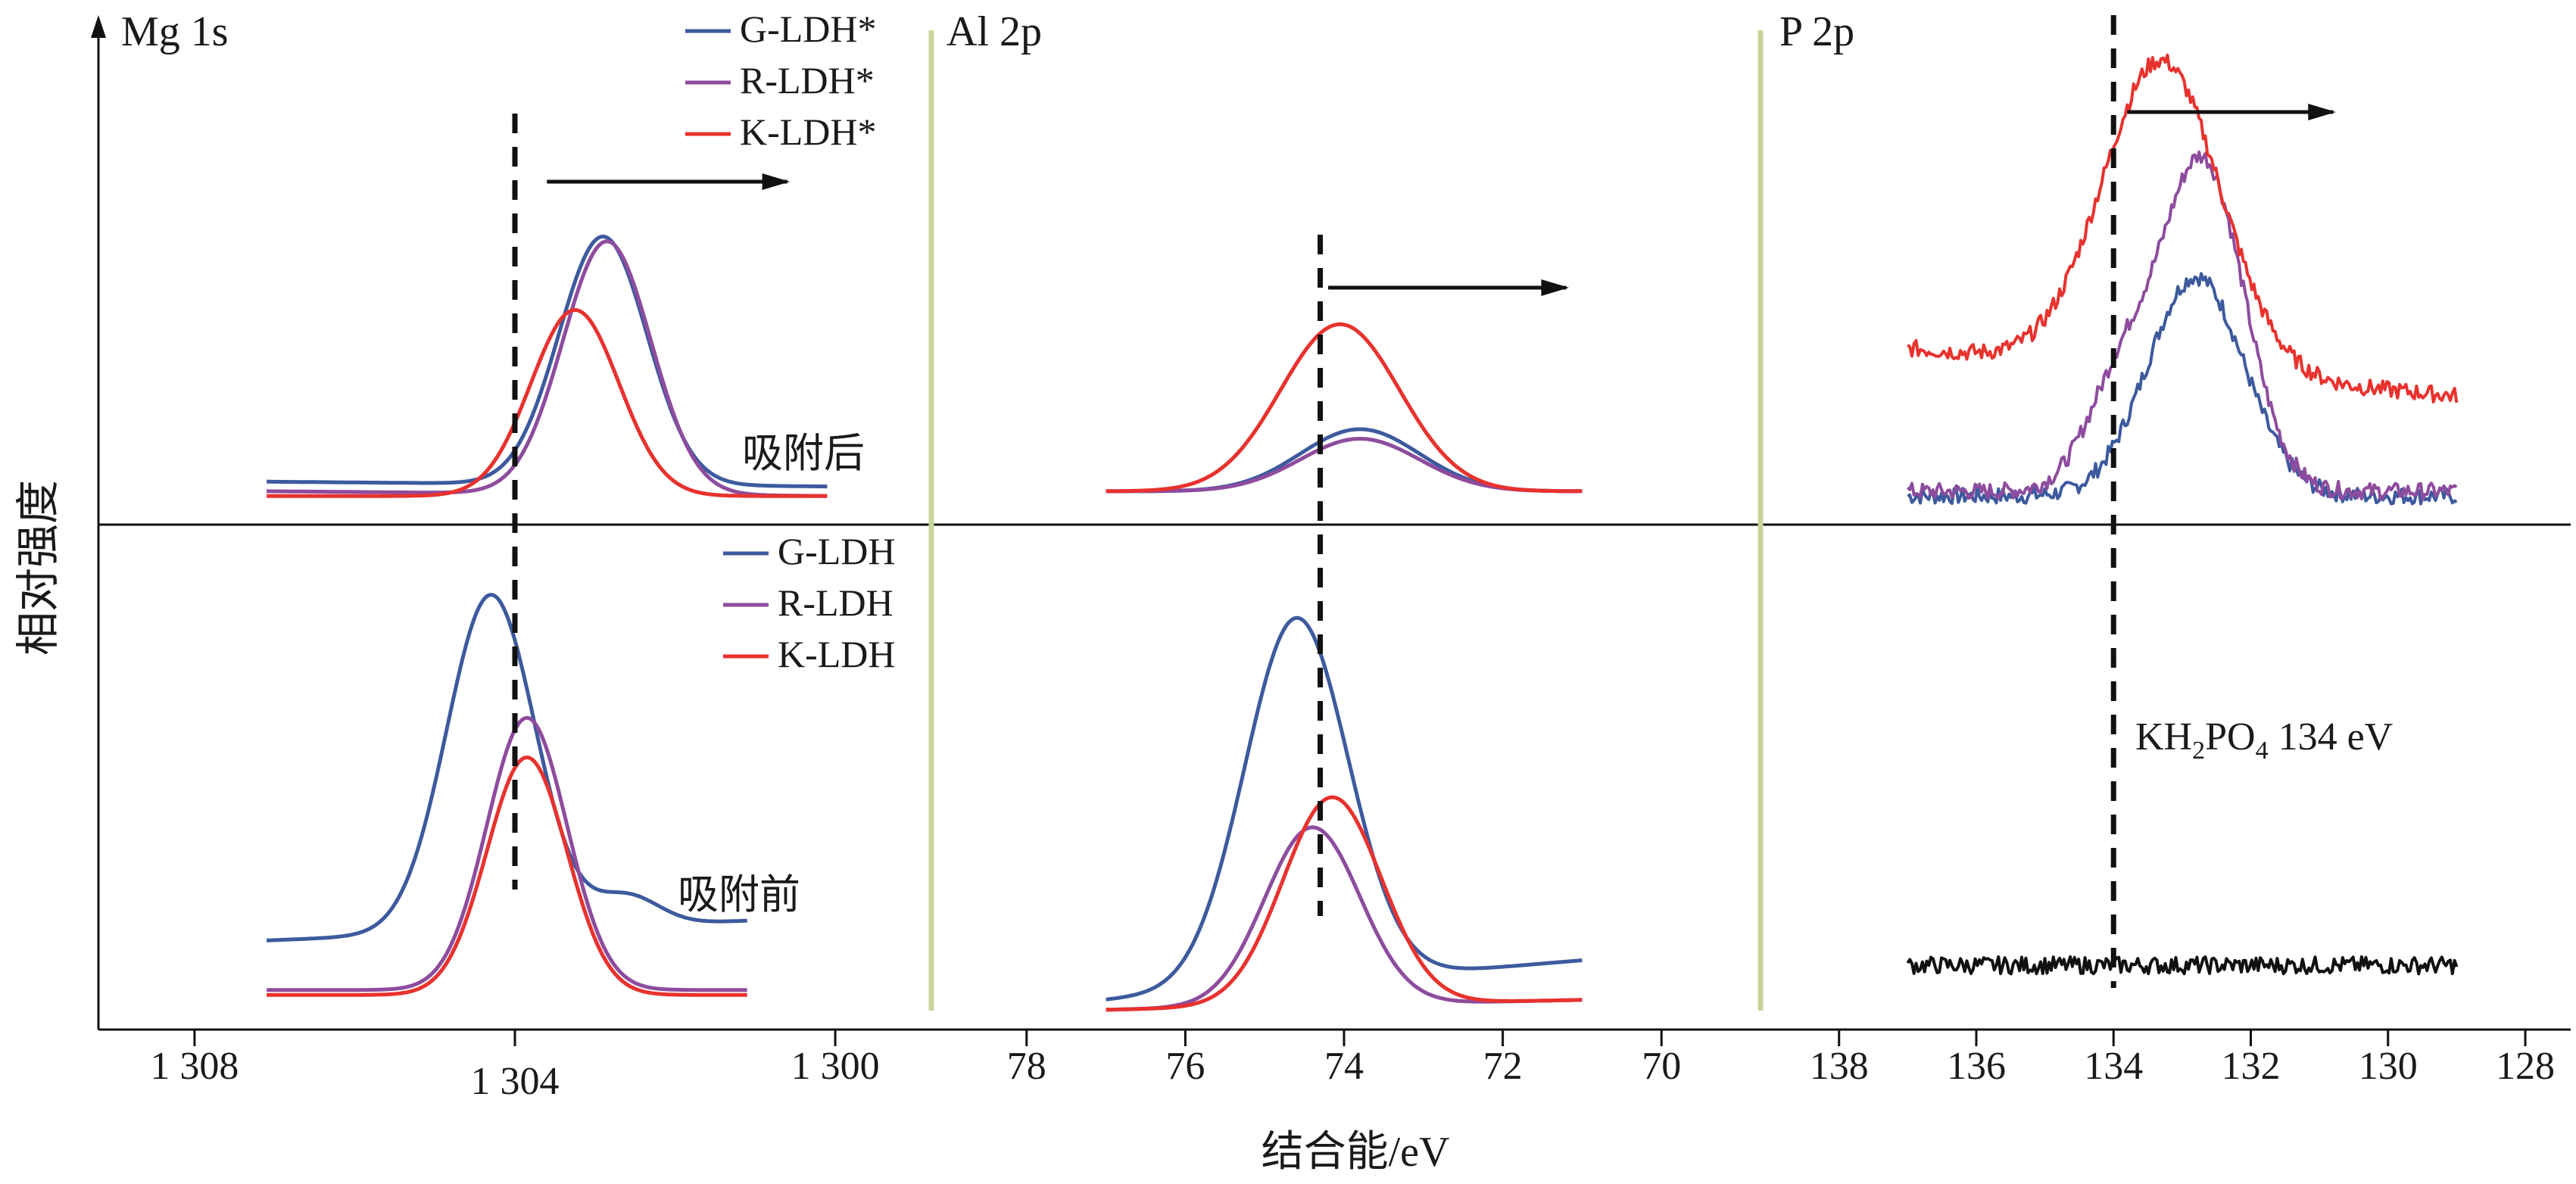 The height and width of the screenshot is (1184, 2576). I want to click on y-axis-arrow, so click(98, 27).